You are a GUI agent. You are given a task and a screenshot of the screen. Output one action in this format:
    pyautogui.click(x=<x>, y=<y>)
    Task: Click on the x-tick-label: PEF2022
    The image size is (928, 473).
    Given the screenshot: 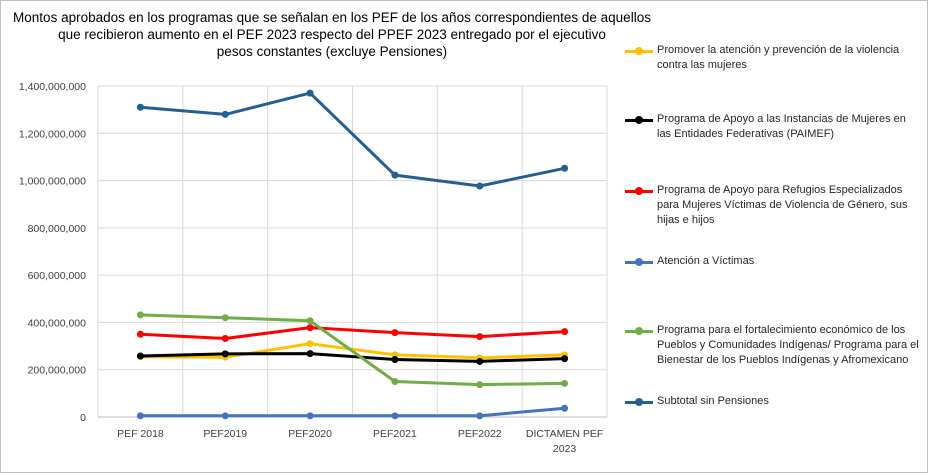 What is the action you would take?
    pyautogui.click(x=480, y=434)
    